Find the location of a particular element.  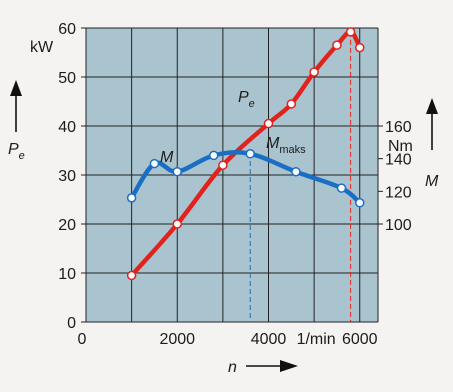

x-arrow-head is located at coordinates (289, 366).